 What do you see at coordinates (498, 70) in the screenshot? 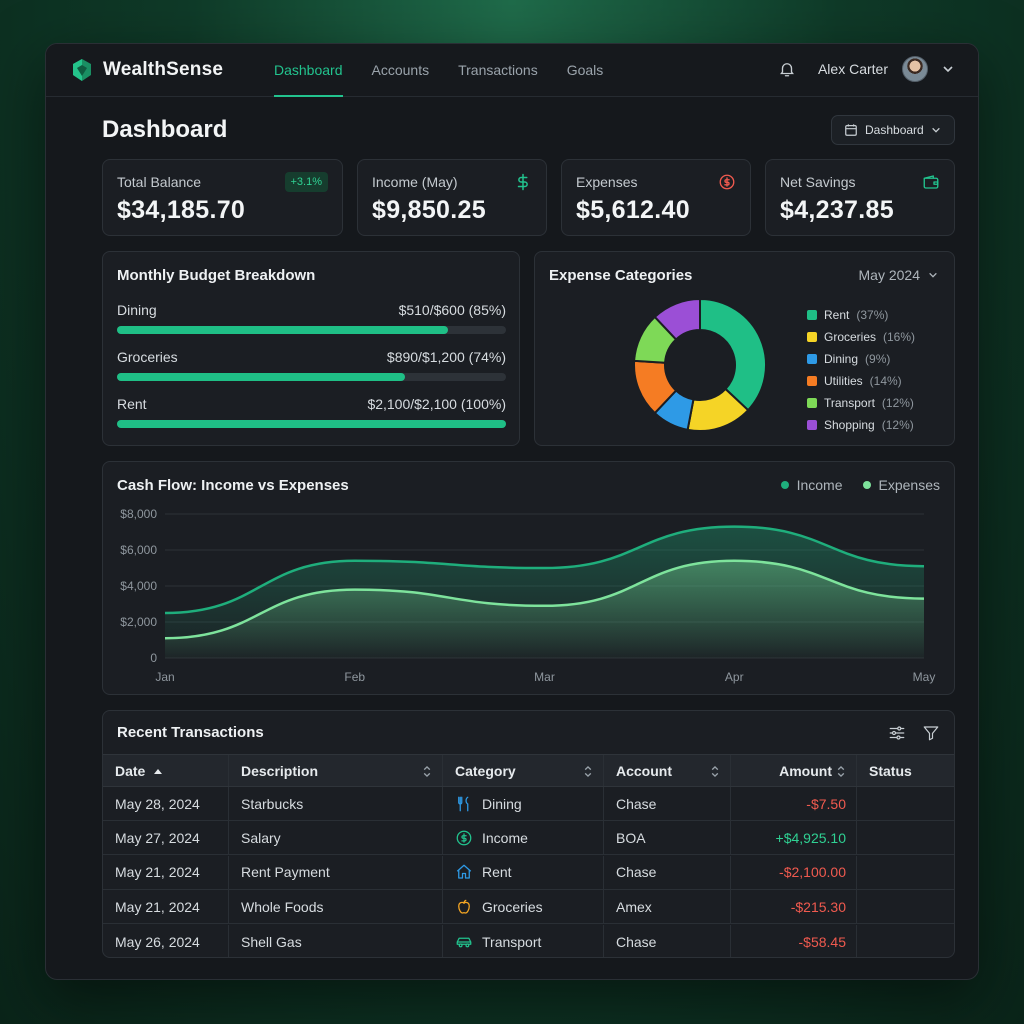
I see `nav-transactions: Transactions` at bounding box center [498, 70].